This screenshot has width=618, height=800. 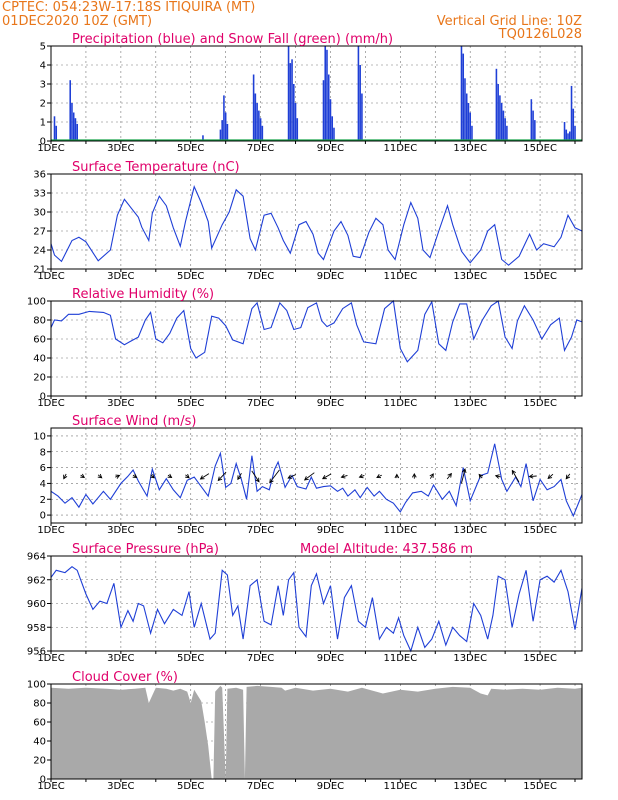 I want to click on panel-title: Surface Wind (m/s), so click(x=134, y=421).